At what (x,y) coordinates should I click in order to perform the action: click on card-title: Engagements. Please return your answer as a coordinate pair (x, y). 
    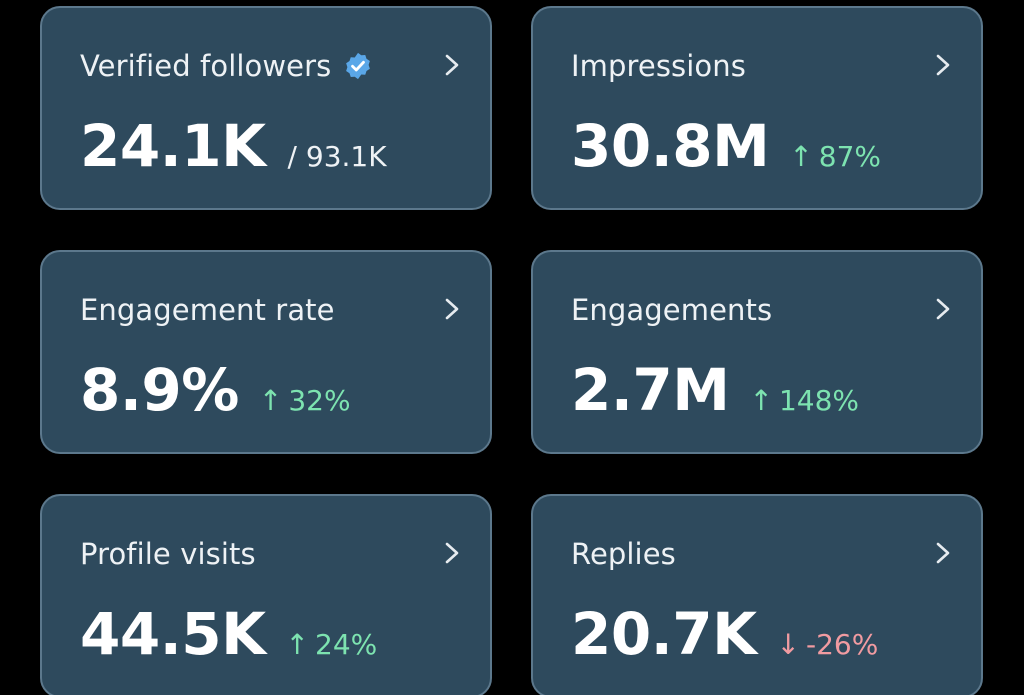
    Looking at the image, I should click on (672, 310).